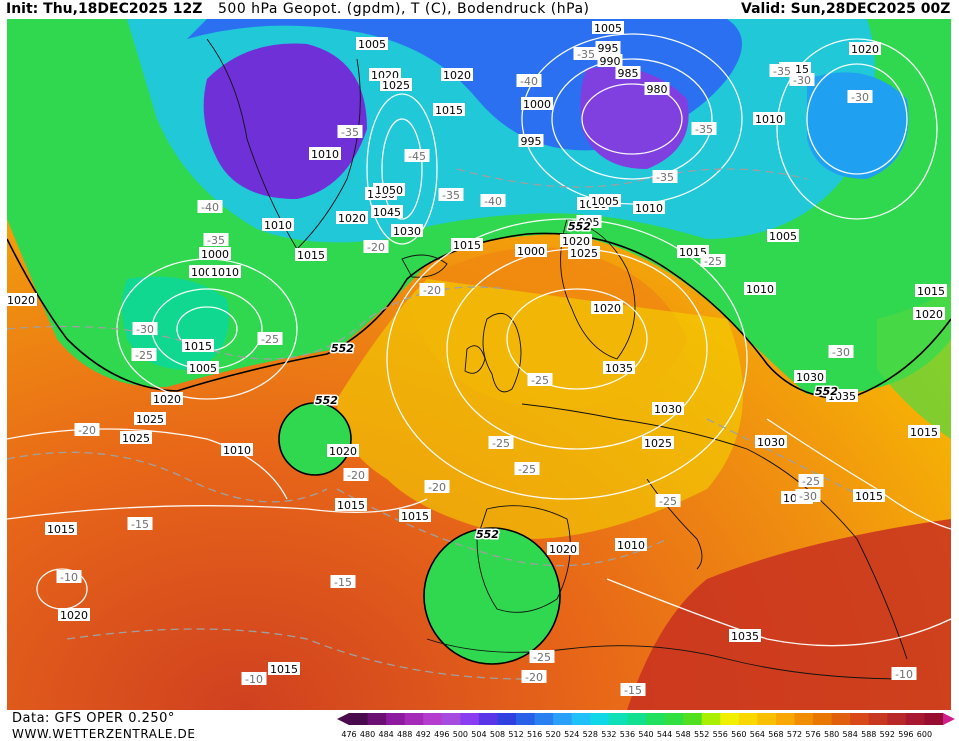 The height and width of the screenshot is (741, 959). I want to click on coastline-scandinavia, so click(598, 289).